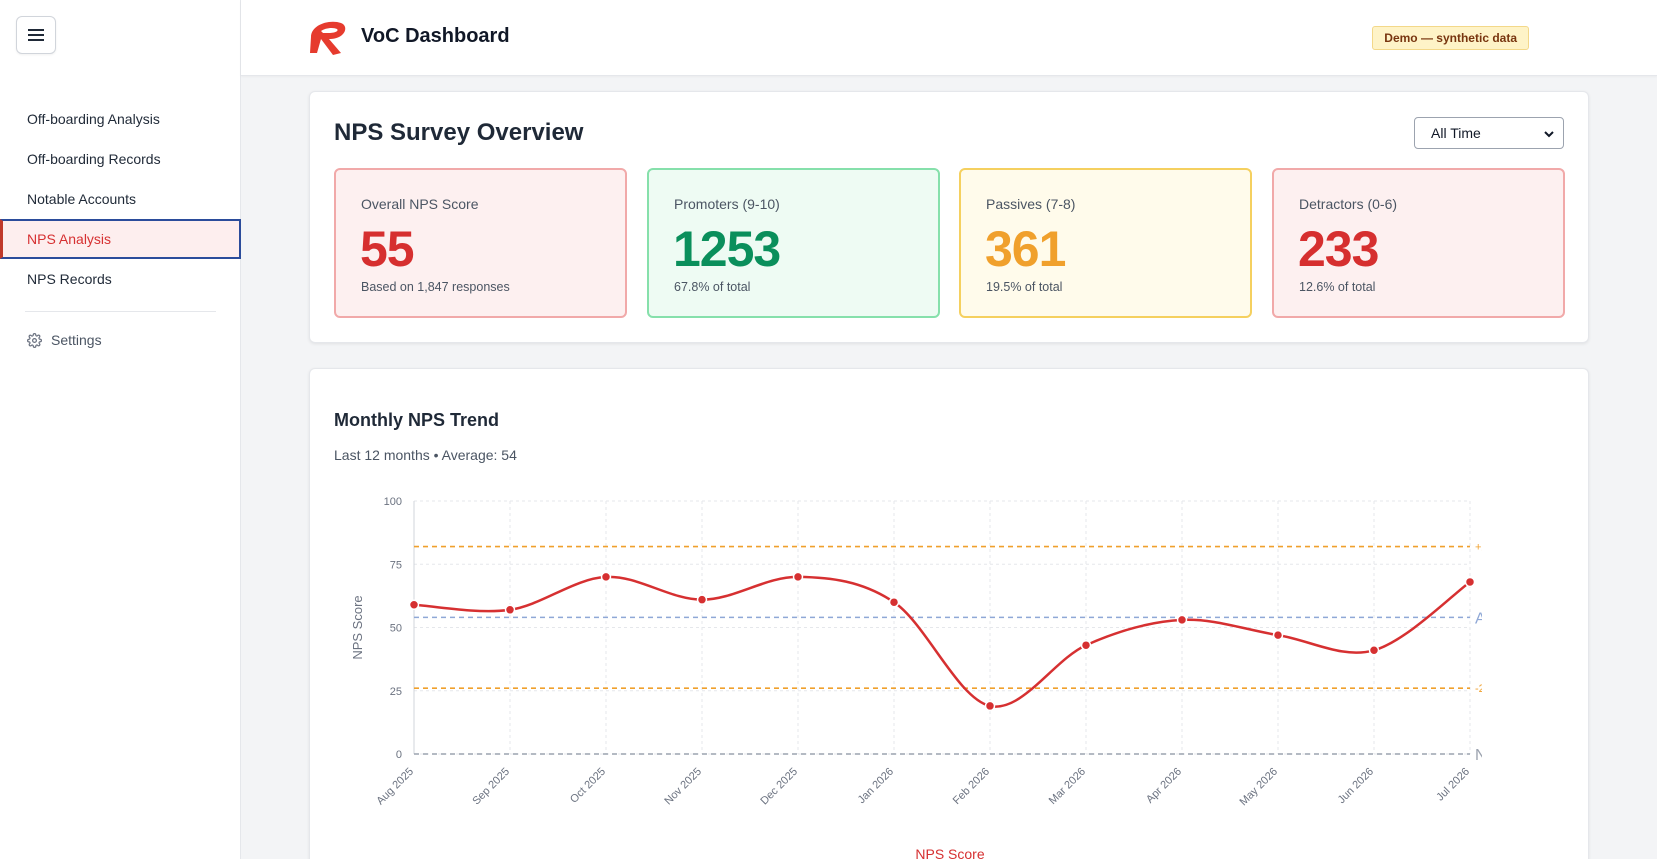  I want to click on hamburger-icon, so click(36, 35).